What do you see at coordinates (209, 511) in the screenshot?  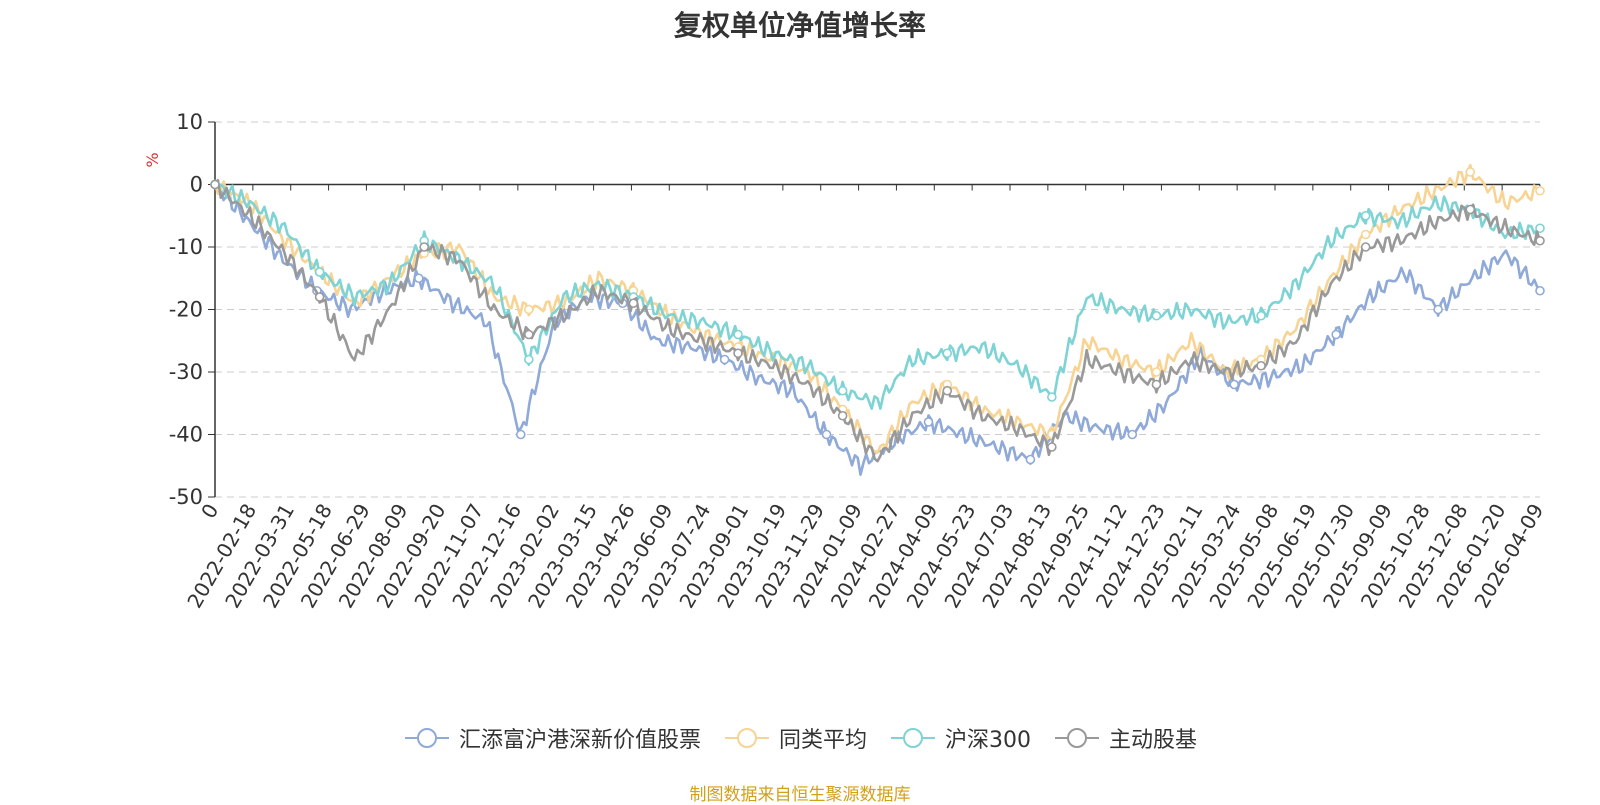 I see `x-tick-label: 0` at bounding box center [209, 511].